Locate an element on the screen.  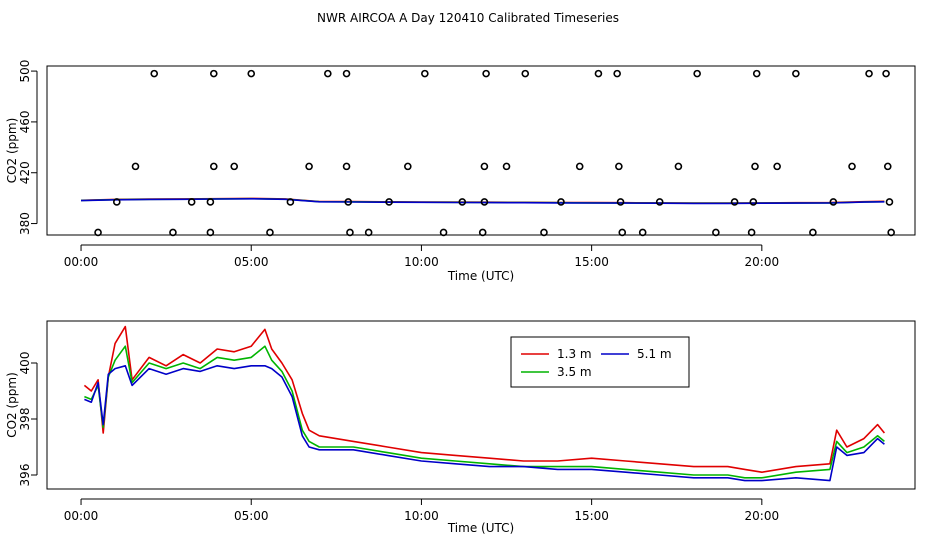
y-tick-label: 500 is located at coordinates (25, 71).